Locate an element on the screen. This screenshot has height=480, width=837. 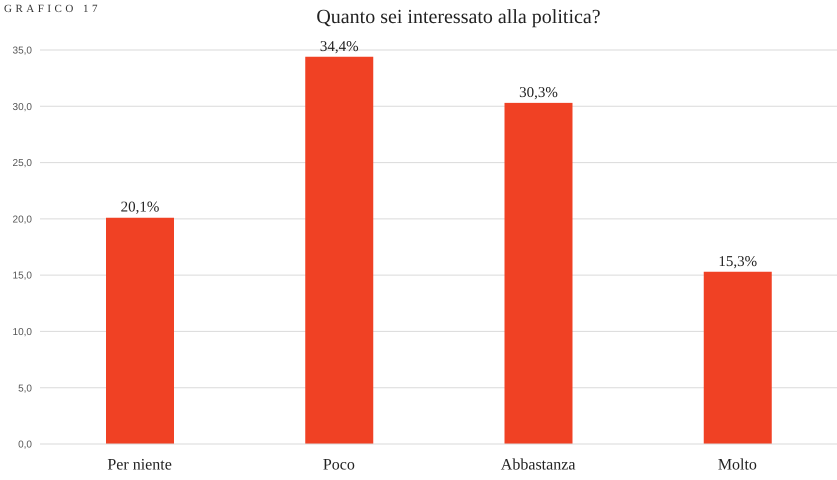
x-tick-label: Poco is located at coordinates (338, 465).